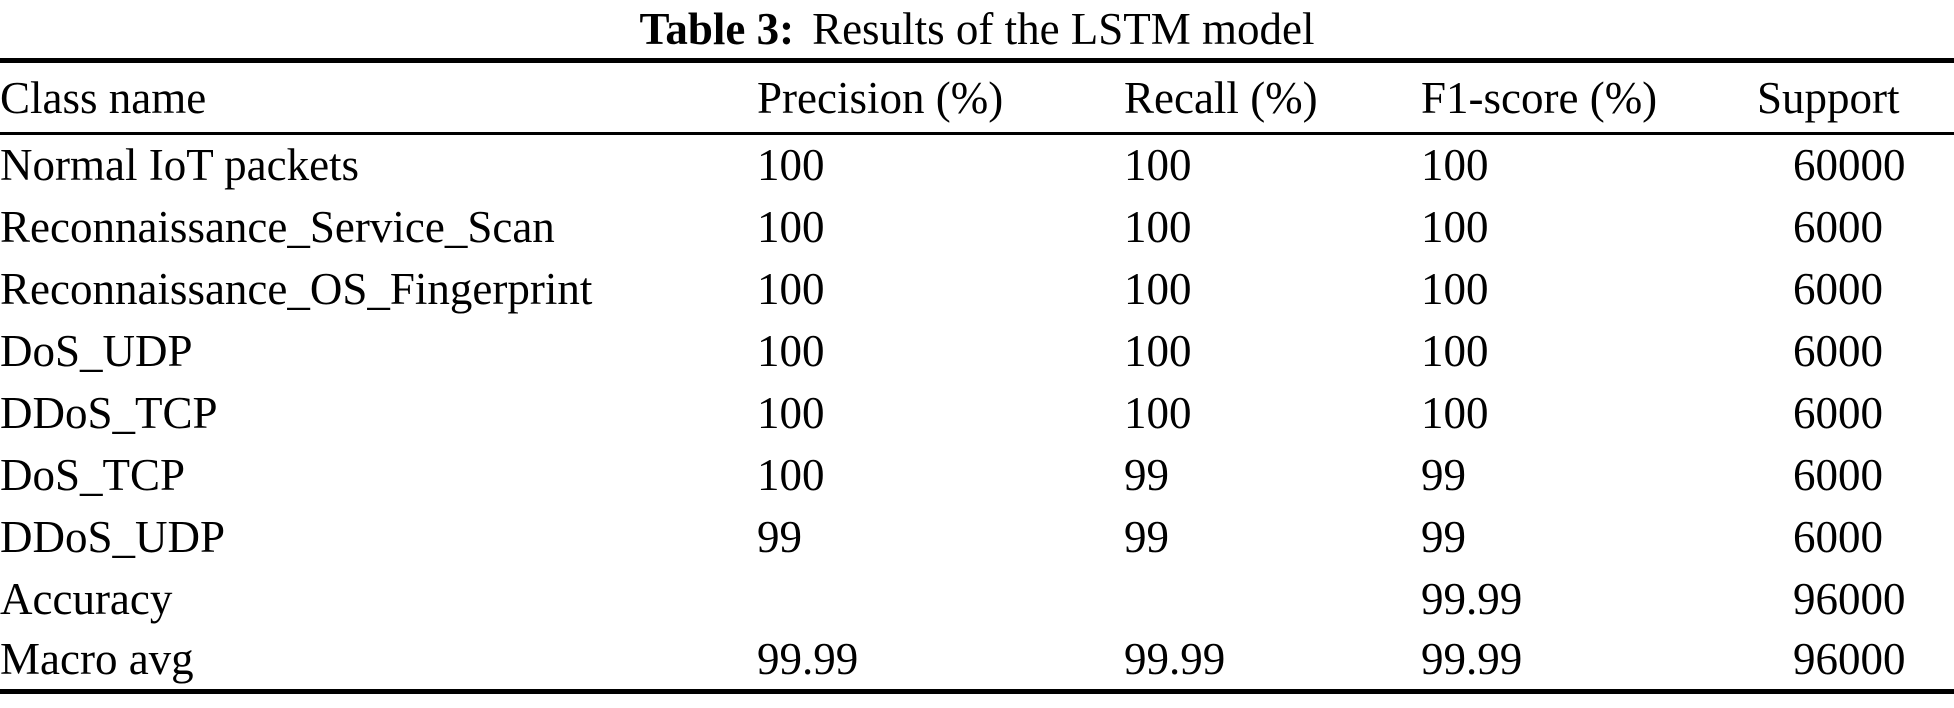 The image size is (1954, 708). What do you see at coordinates (808, 659) in the screenshot?
I see `cell-precision: 99.99` at bounding box center [808, 659].